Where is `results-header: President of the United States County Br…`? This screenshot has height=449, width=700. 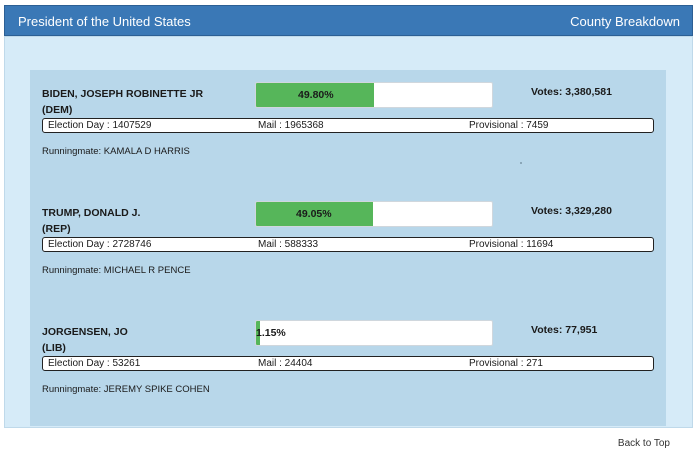
results-header: President of the United States County Br… is located at coordinates (348, 20).